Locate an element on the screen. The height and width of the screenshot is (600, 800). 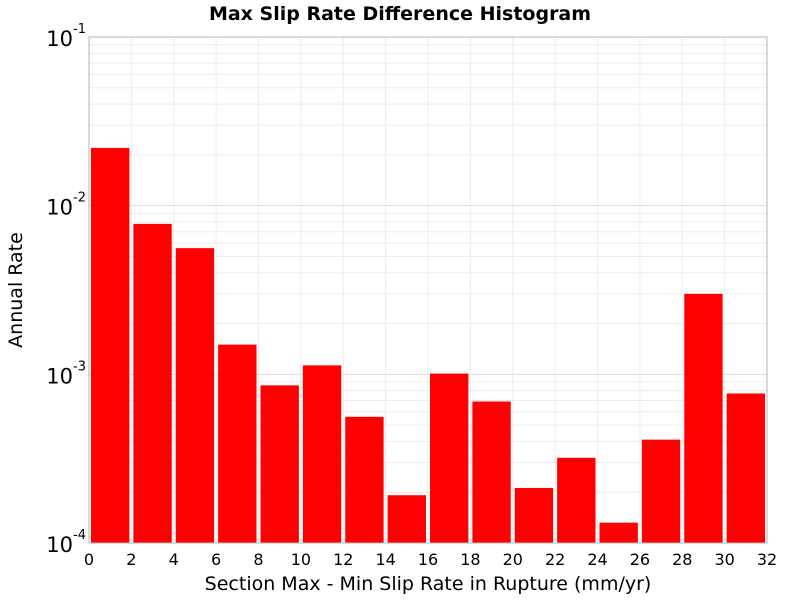
x-tick-label: 2 is located at coordinates (131, 559).